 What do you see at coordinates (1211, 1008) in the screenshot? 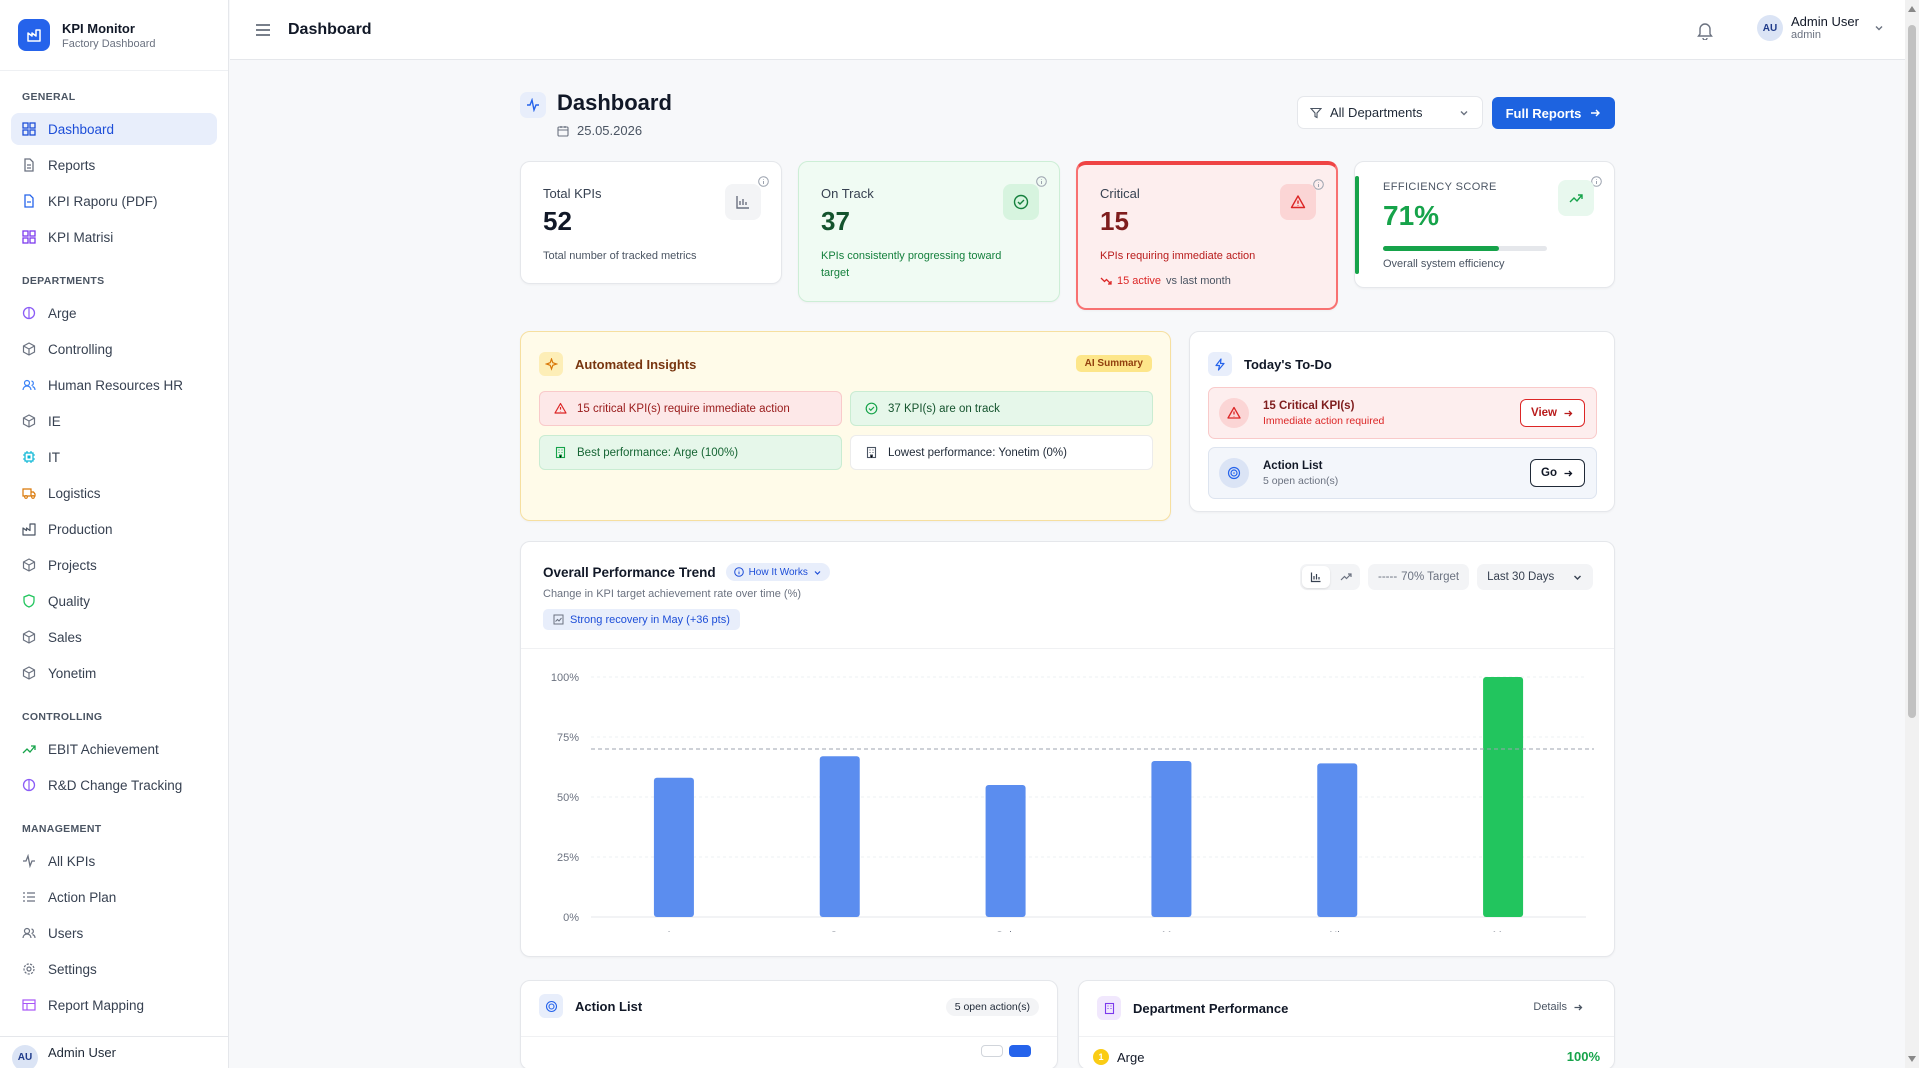
I see `dept-perf-title: Department Performance` at bounding box center [1211, 1008].